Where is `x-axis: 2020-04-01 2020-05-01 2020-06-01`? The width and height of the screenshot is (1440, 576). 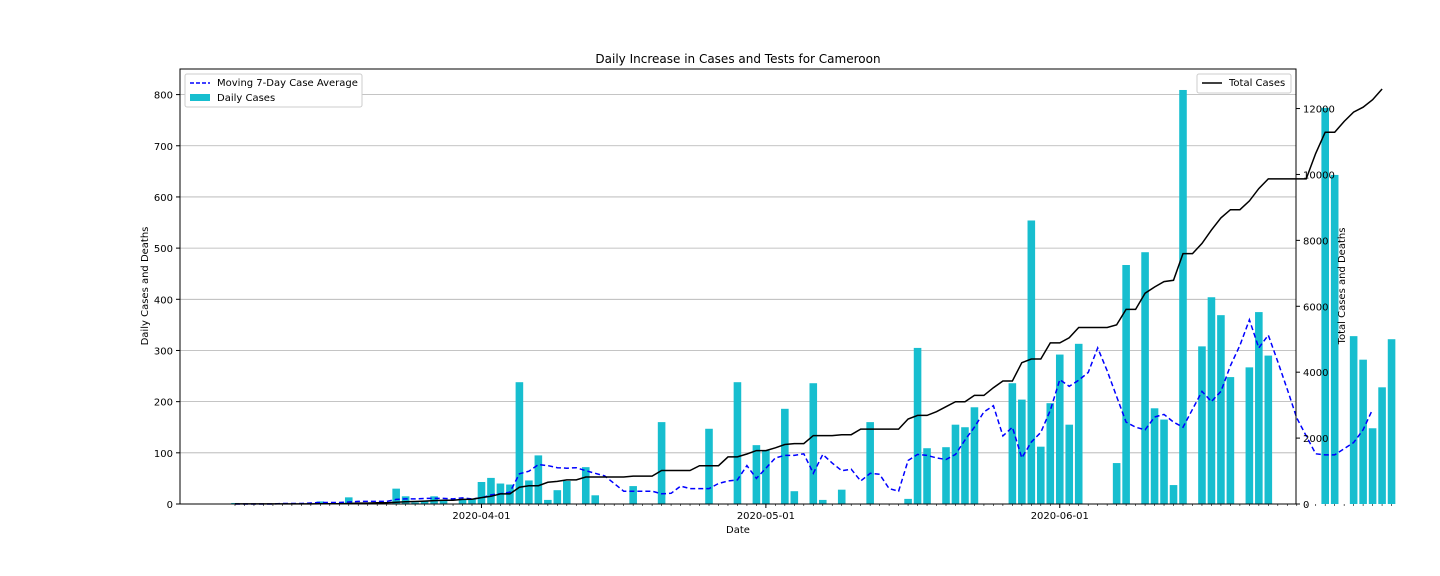 x-axis: 2020-04-01 2020-05-01 2020-06-01 is located at coordinates (813, 513).